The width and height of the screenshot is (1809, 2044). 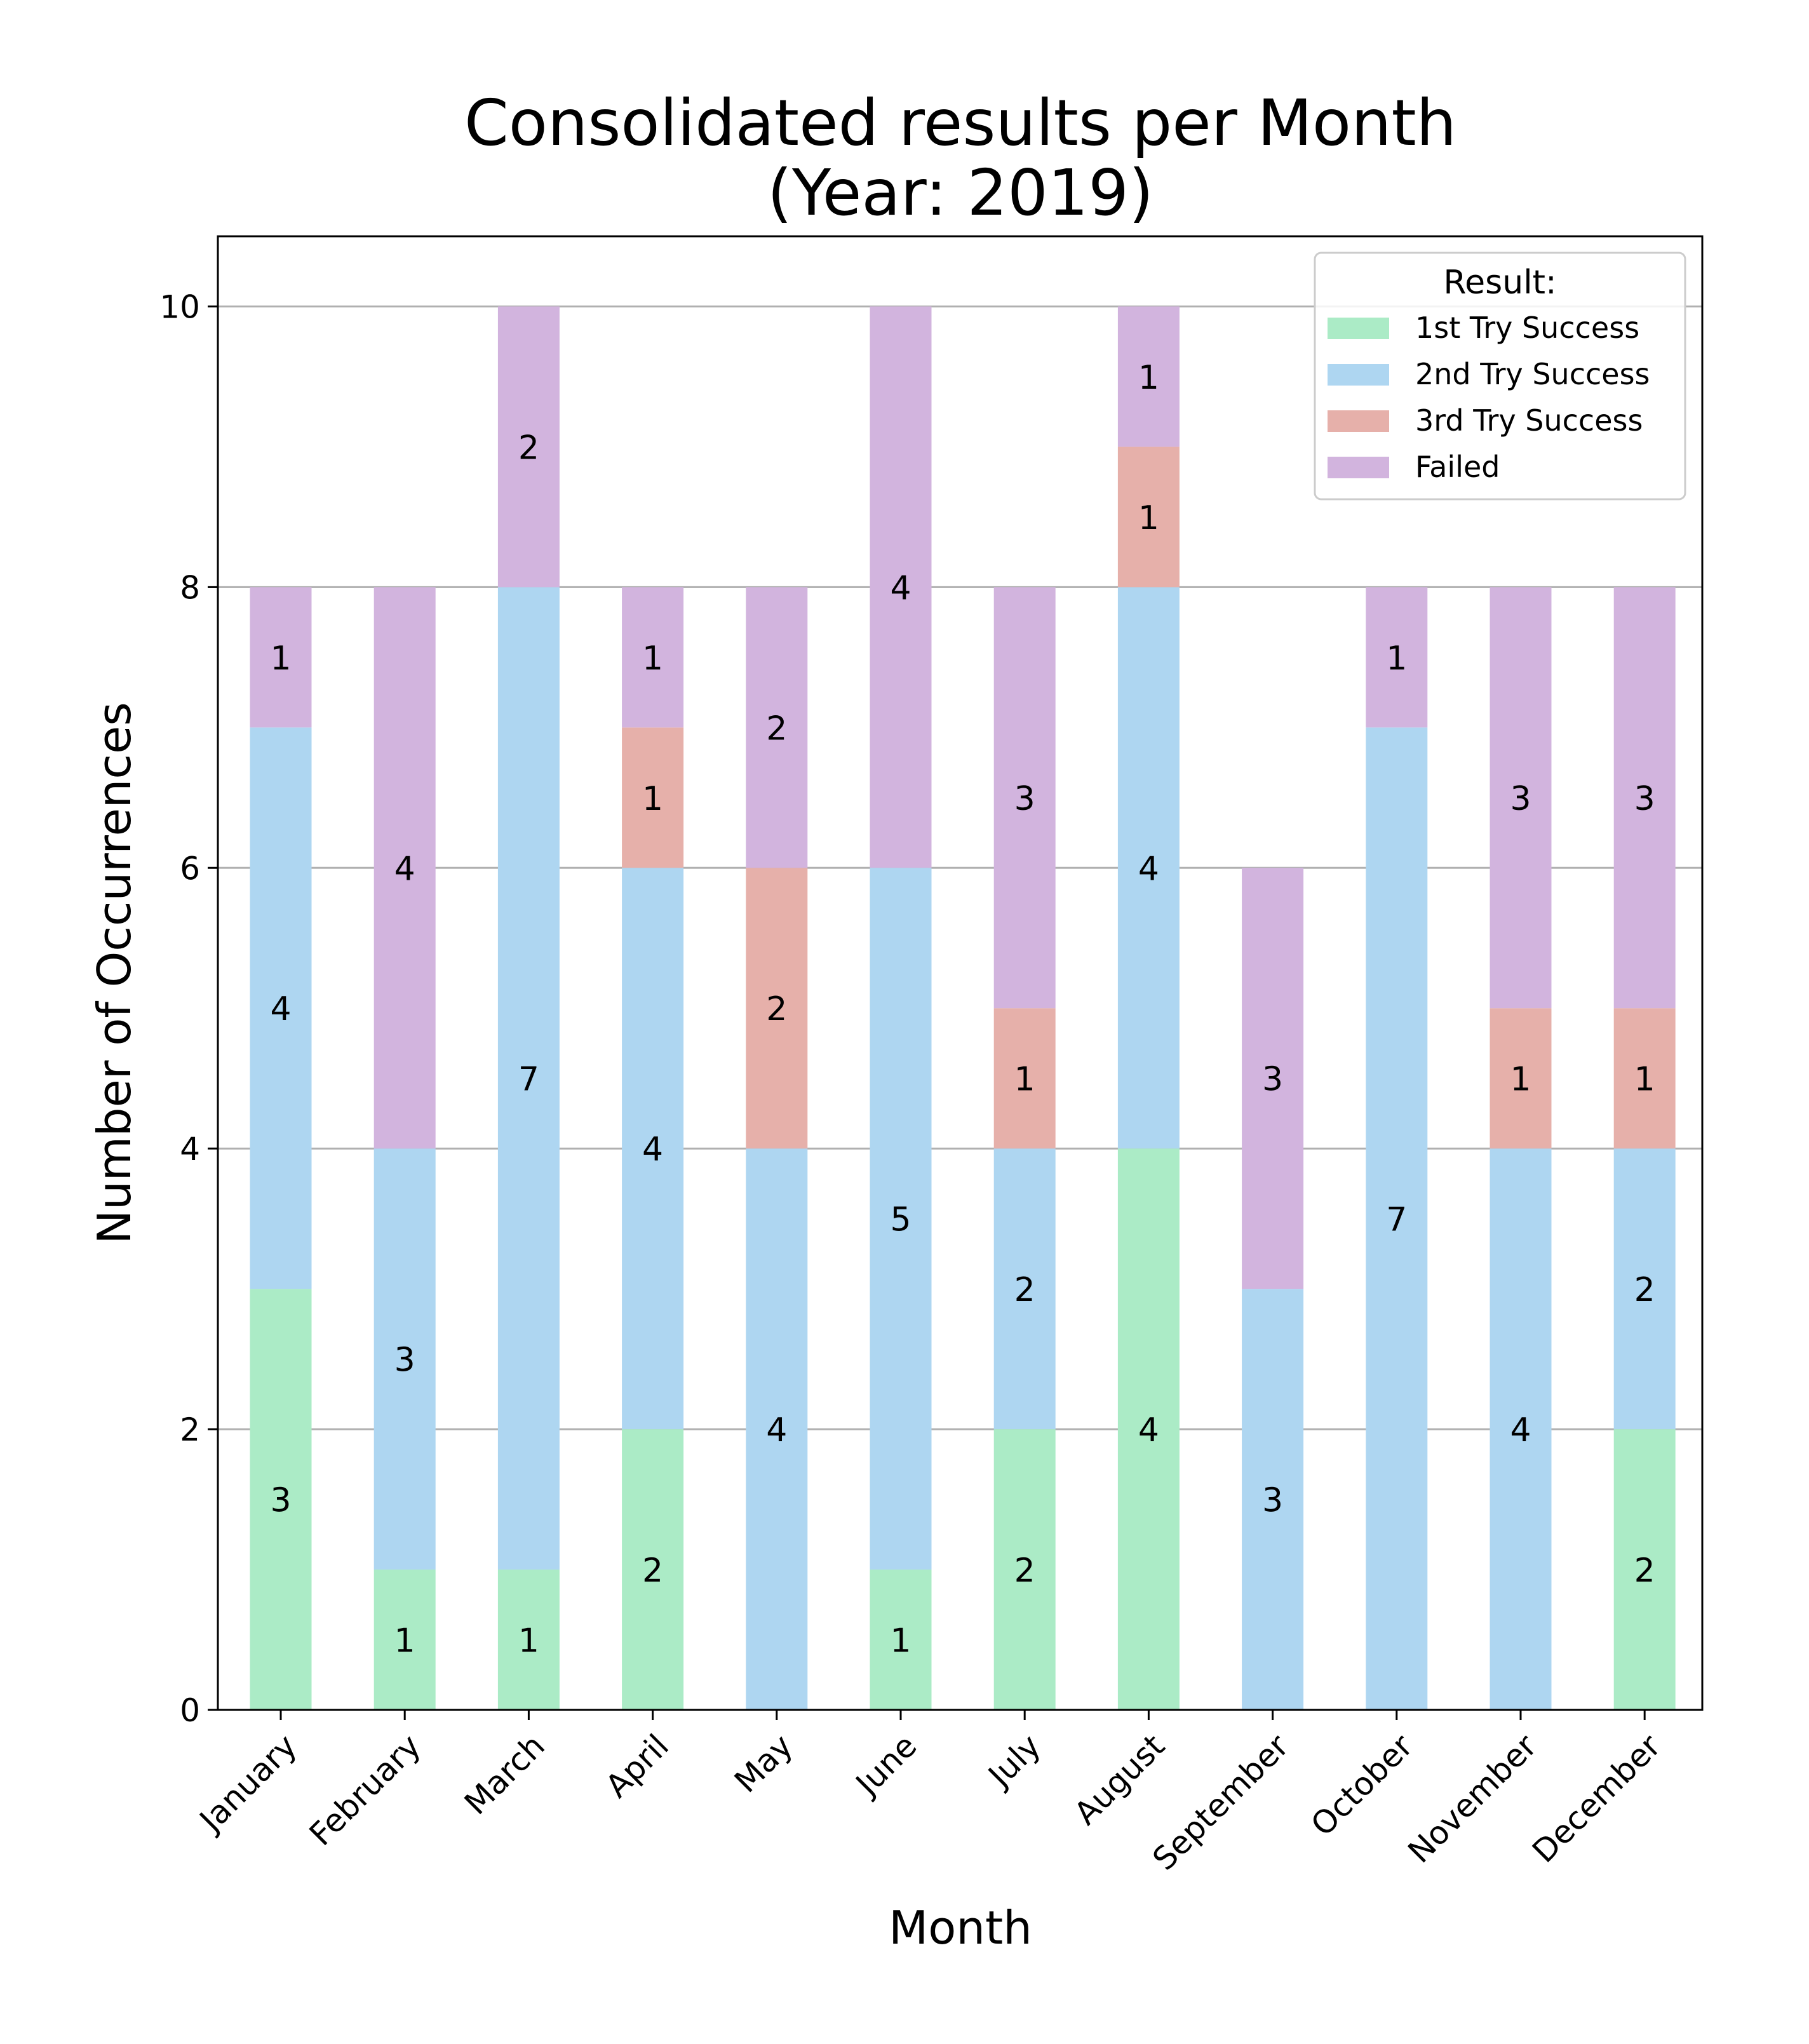 I want to click on x-tick-label: September, so click(x=1221, y=1803).